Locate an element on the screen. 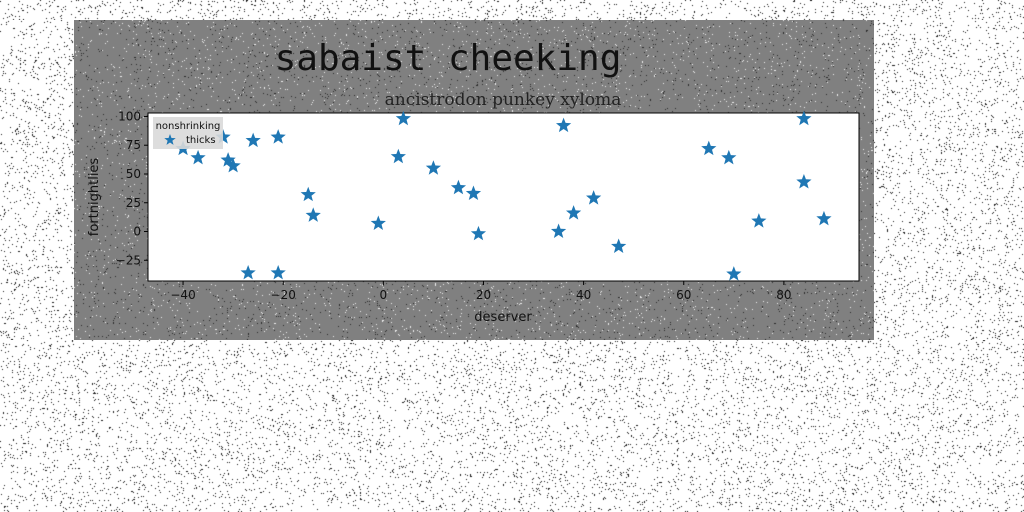 Image resolution: width=1024 pixels, height=512 pixels. y-axis-label: fortnightlies is located at coordinates (94, 197).